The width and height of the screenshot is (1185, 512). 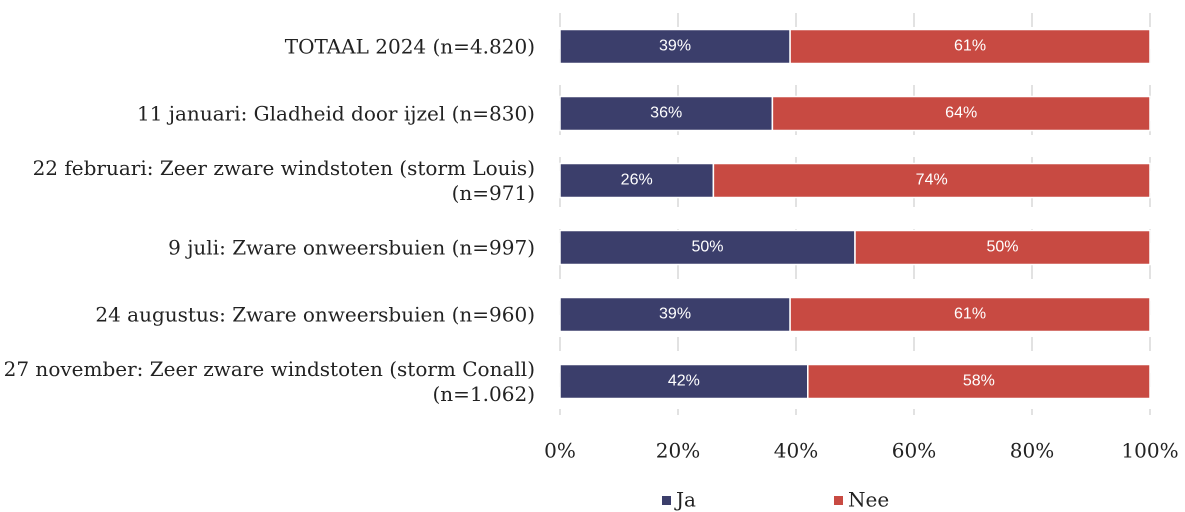 What do you see at coordinates (637, 180) in the screenshot?
I see `value-label: 26%` at bounding box center [637, 180].